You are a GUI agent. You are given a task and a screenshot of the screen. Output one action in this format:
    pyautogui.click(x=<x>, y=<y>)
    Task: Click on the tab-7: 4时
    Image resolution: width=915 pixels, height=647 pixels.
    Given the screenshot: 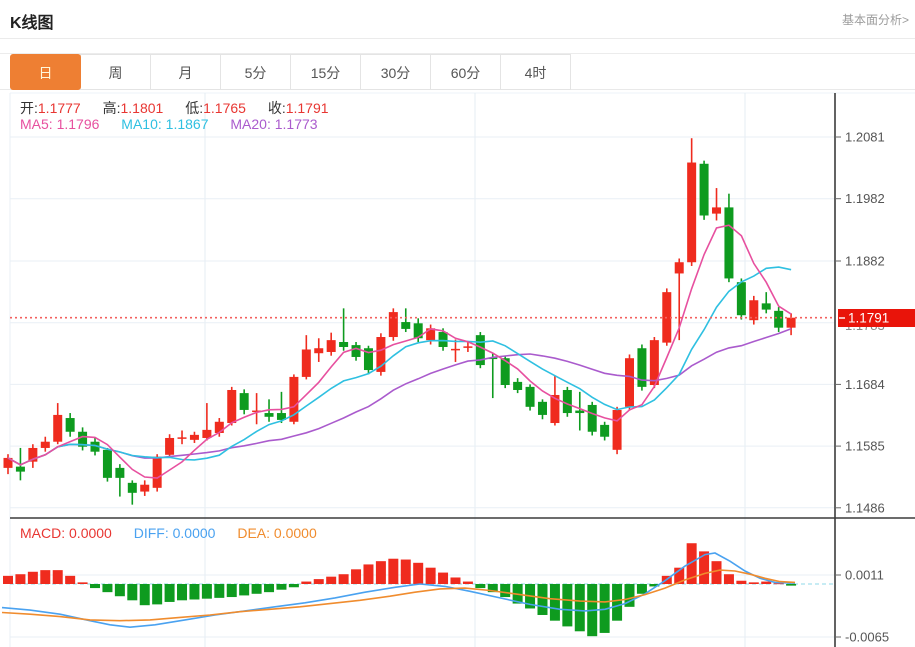 What is the action you would take?
    pyautogui.click(x=535, y=72)
    